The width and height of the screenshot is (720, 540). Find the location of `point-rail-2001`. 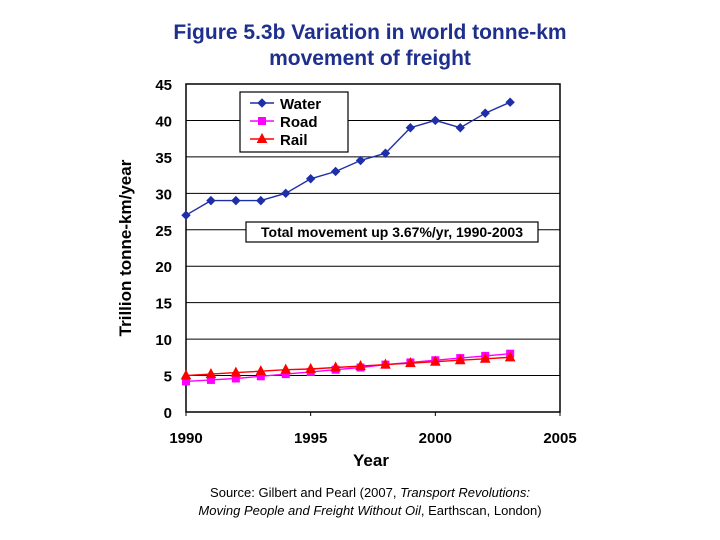

point-rail-2001 is located at coordinates (460, 359).